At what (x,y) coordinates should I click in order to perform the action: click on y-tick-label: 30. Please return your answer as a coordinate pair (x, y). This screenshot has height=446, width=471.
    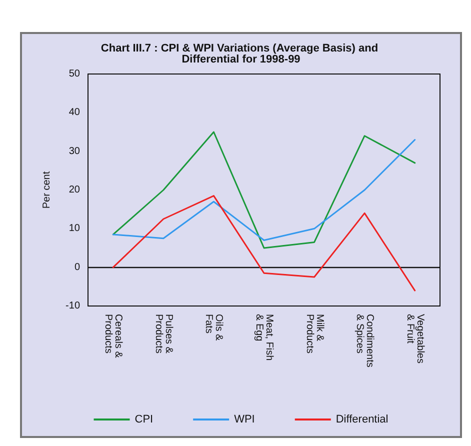
    Looking at the image, I should click on (74, 151).